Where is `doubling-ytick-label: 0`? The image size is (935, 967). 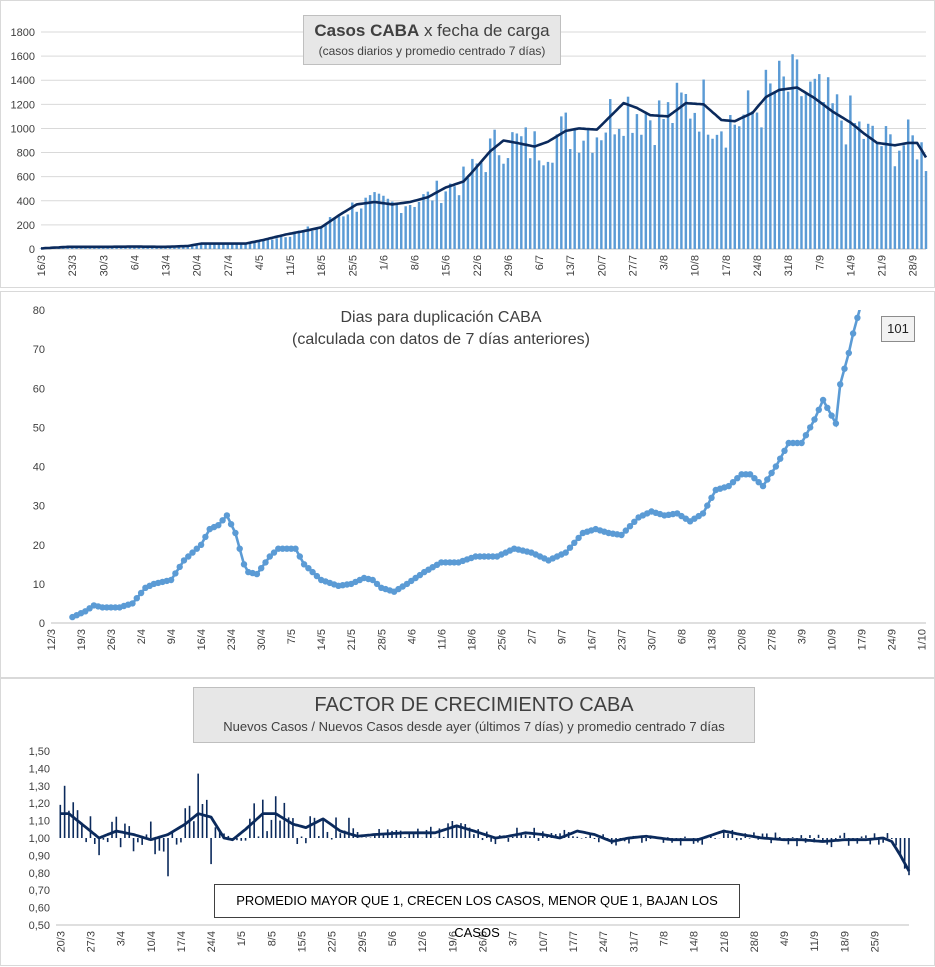 doubling-ytick-label: 0 is located at coordinates (42, 624).